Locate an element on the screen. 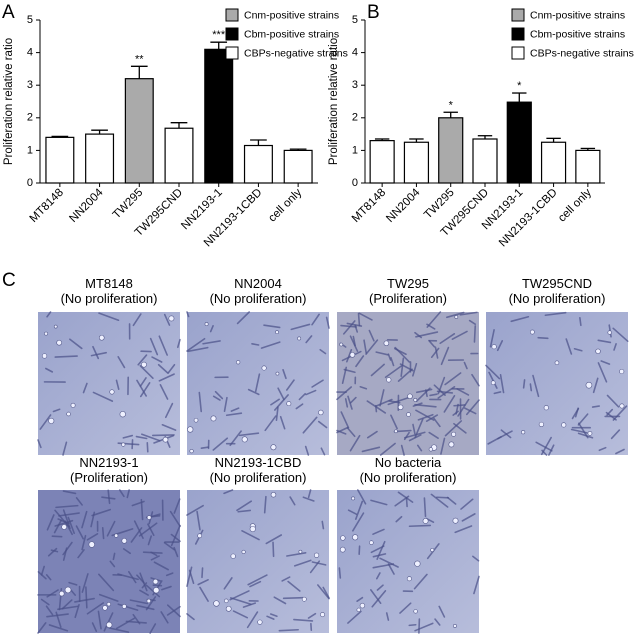 This screenshot has width=643, height=637. micrograph is located at coordinates (109, 383).